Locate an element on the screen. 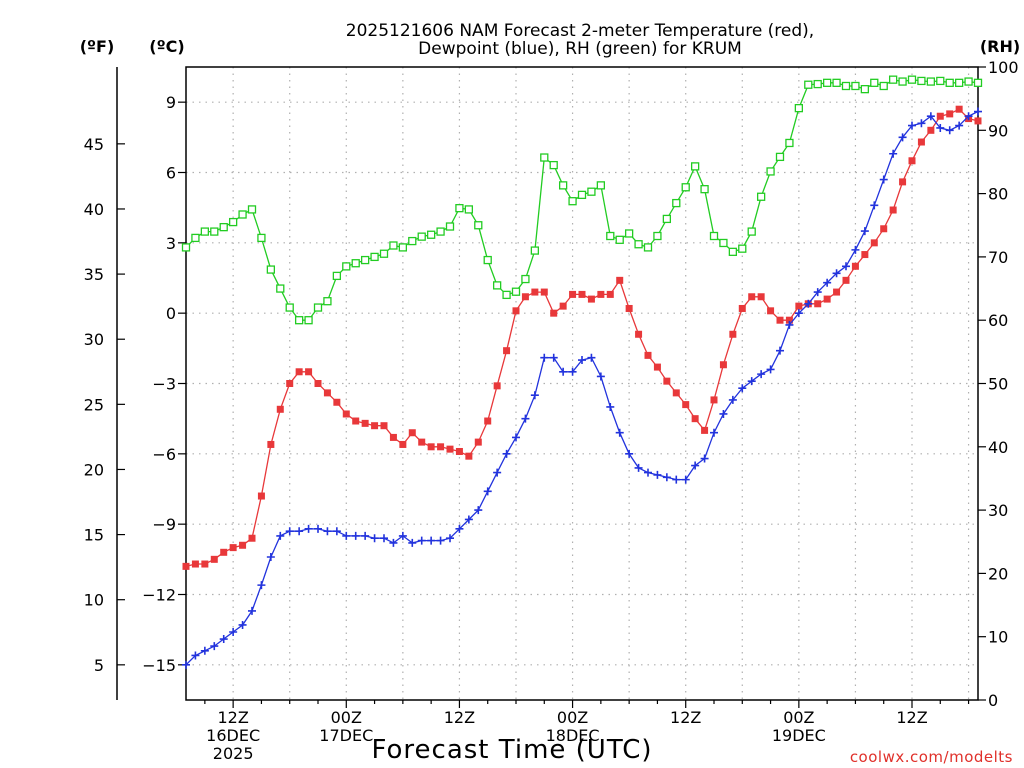 The height and width of the screenshot is (768, 1024). rh-tick-label: 70 is located at coordinates (998, 257).